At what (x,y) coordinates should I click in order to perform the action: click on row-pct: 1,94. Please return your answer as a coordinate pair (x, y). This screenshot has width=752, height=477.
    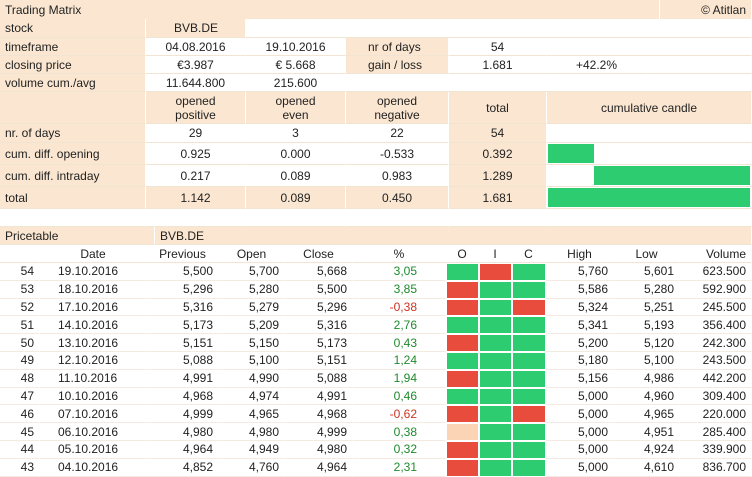
    Looking at the image, I should click on (399, 378).